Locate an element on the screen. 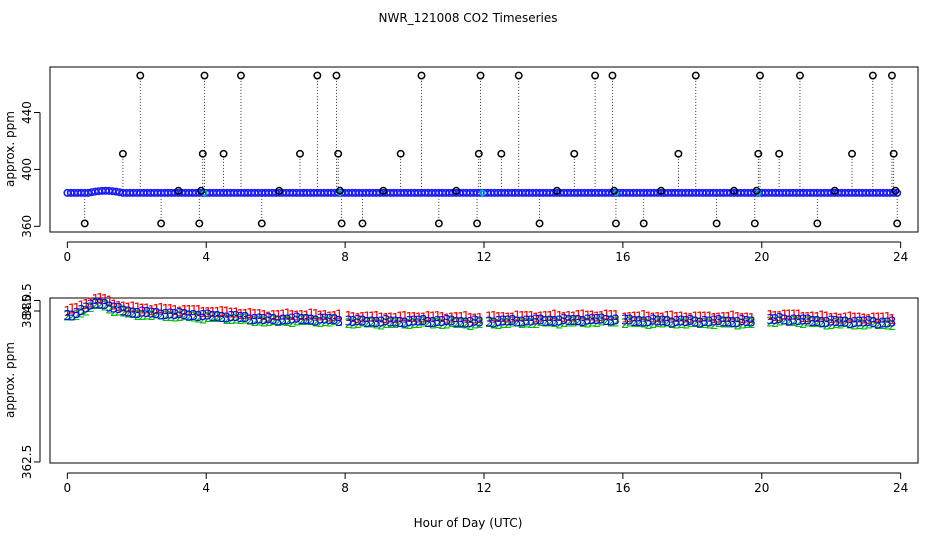 Image resolution: width=936 pixels, height=540 pixels. bottom-x-axis: 0 4 8 12 16 20 24 is located at coordinates (486, 483).